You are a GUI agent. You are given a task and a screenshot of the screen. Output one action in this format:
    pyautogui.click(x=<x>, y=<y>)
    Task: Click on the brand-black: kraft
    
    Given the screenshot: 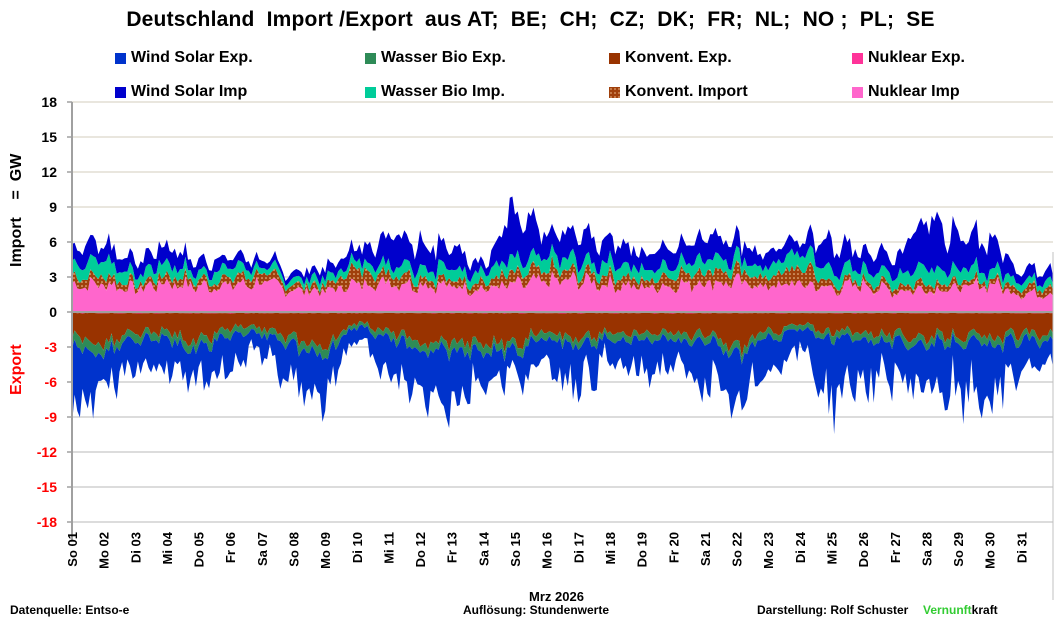 What is the action you would take?
    pyautogui.click(x=984, y=610)
    